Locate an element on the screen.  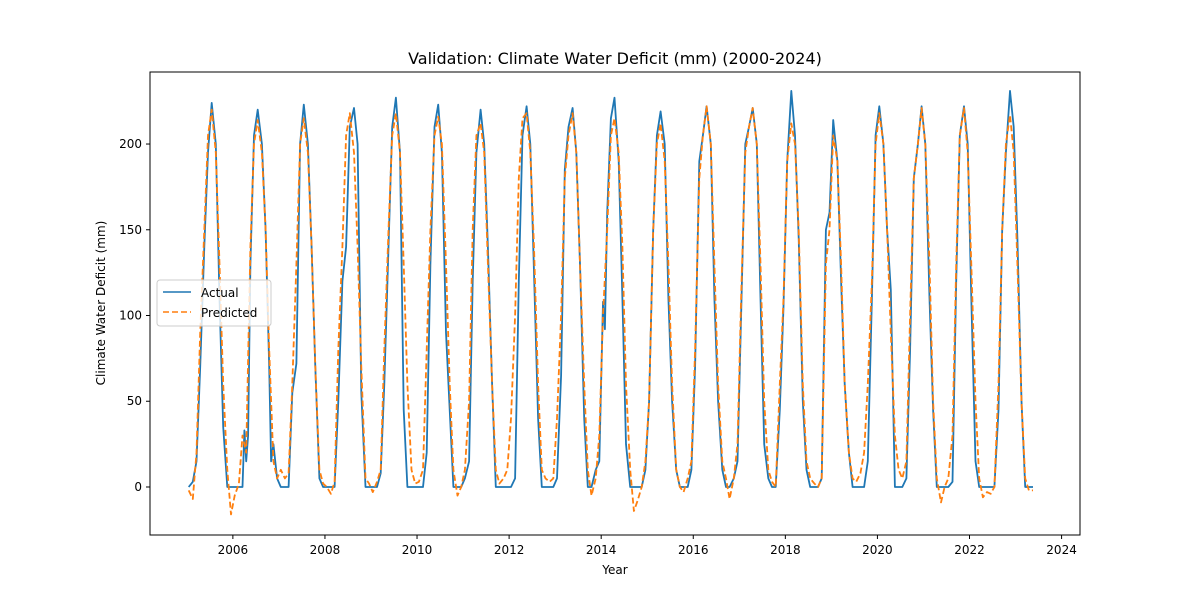
x-axis: 2006 2008 2010 2012 2014 2016 2018 2020 2022 2024 is located at coordinates (647, 546).